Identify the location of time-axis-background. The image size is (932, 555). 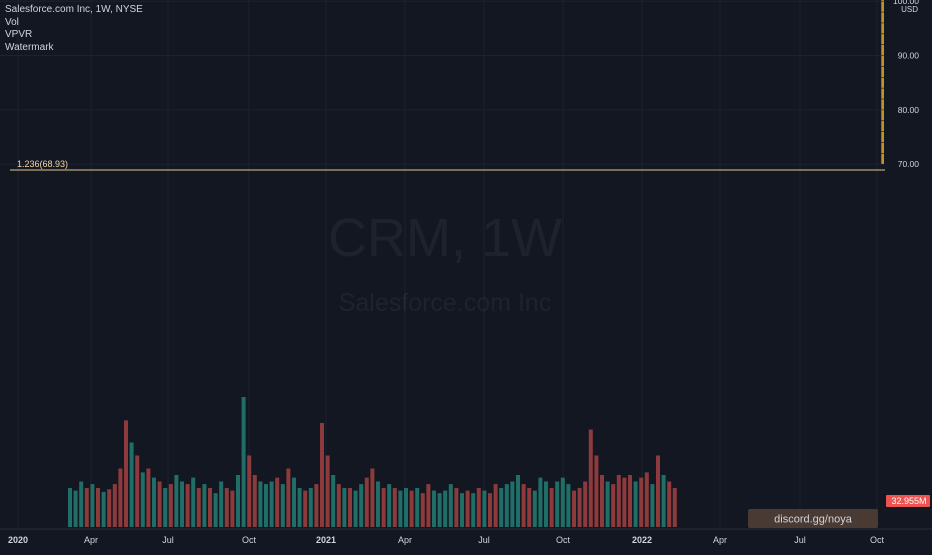
(466, 539).